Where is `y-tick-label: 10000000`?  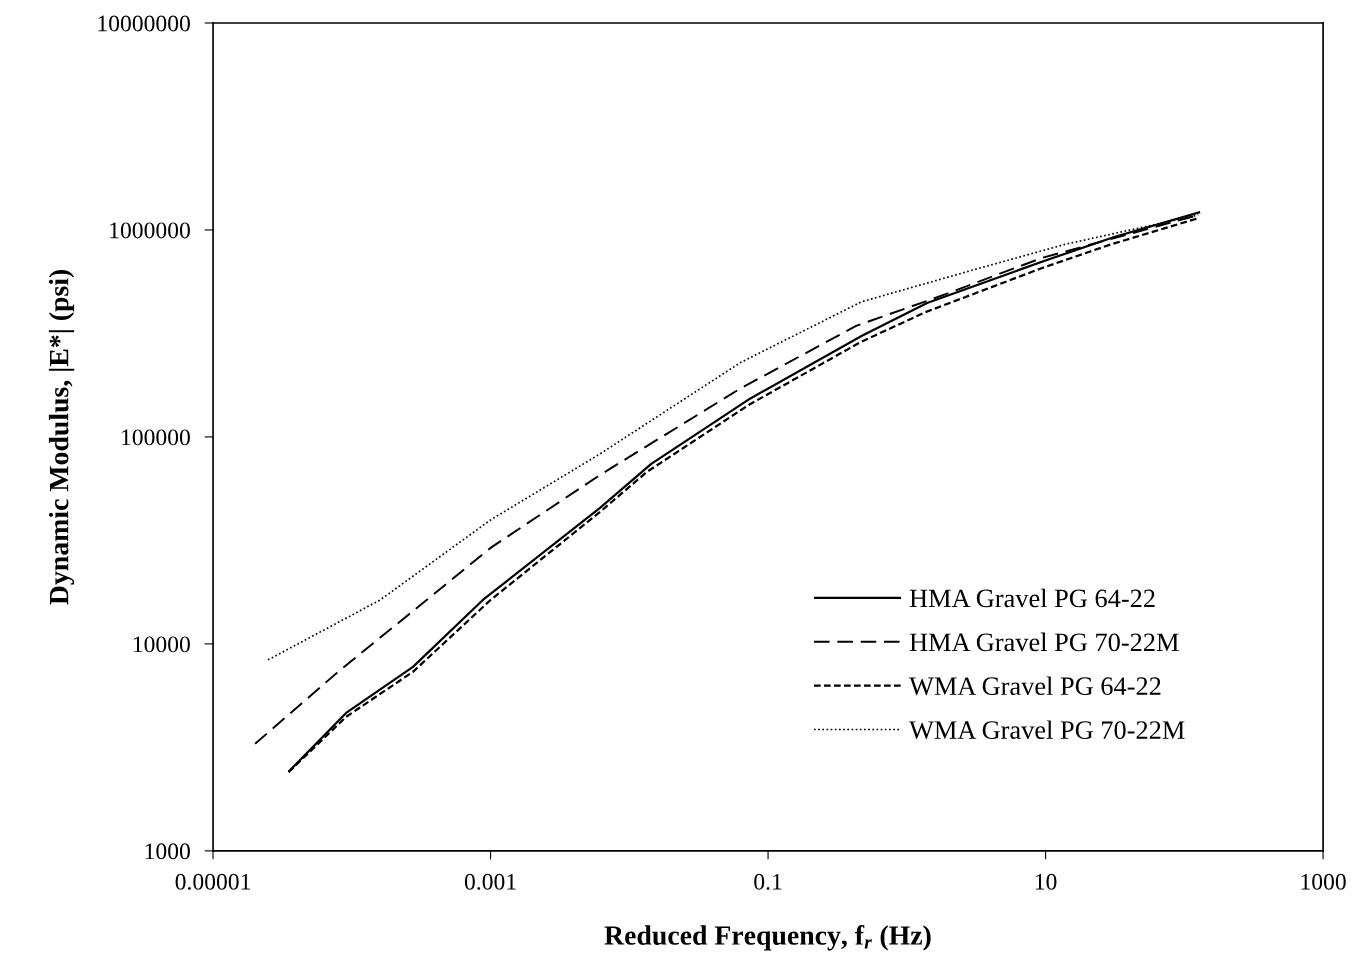 y-tick-label: 10000000 is located at coordinates (144, 23).